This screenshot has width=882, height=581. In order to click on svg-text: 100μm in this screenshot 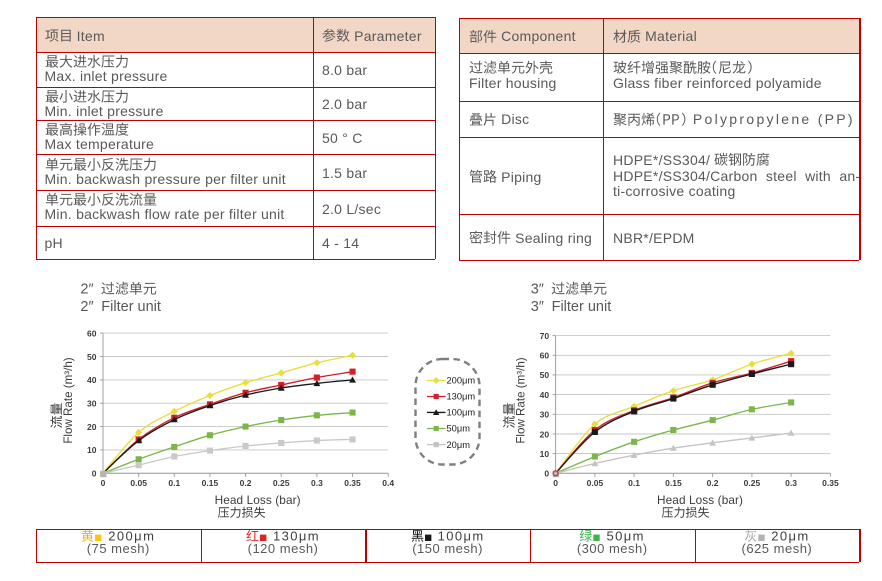, I will do `click(461, 413)`.